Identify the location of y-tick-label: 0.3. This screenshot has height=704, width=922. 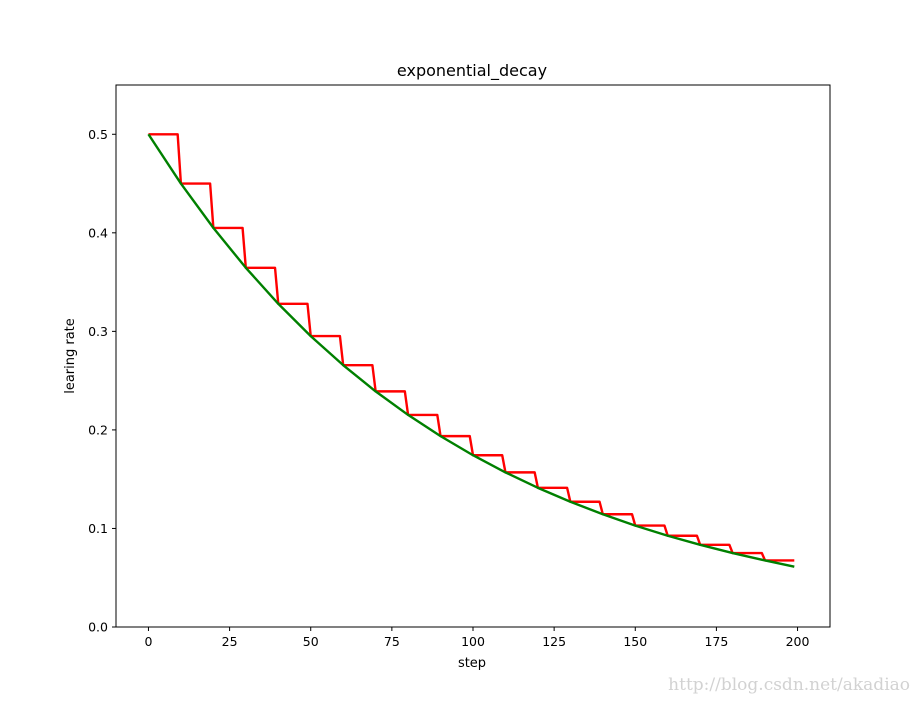
(98, 331).